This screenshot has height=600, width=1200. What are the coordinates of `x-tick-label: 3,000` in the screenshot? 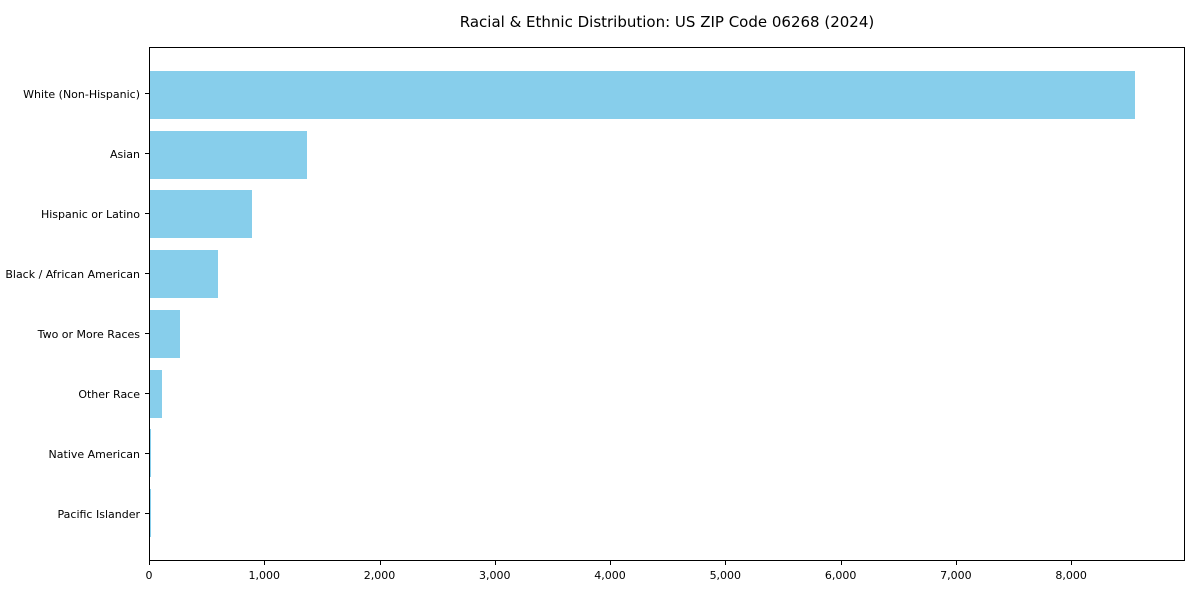 It's located at (495, 575).